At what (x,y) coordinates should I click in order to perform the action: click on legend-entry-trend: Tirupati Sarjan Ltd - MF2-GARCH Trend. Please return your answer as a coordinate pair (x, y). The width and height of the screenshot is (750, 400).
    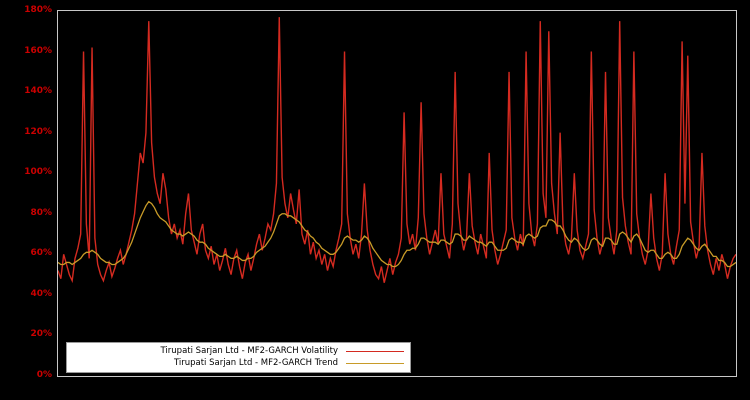
    Looking at the image, I should click on (238, 363).